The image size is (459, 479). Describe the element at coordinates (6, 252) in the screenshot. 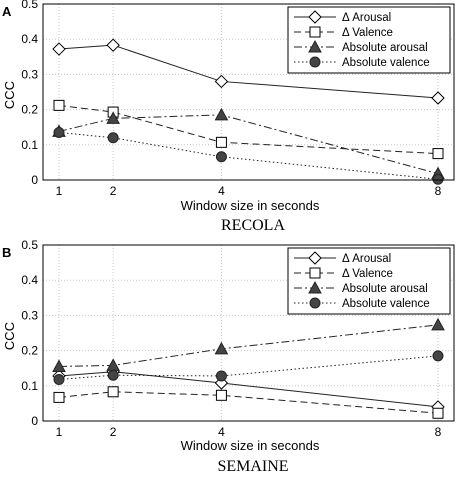

I see `panel-b-letter: B` at that location.